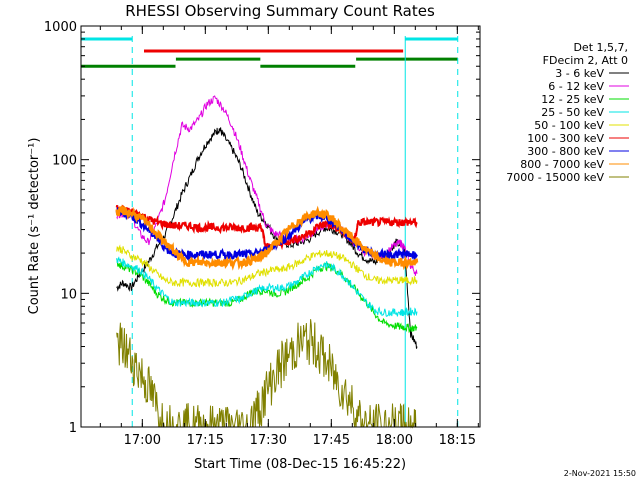 Image resolution: width=640 pixels, height=480 pixels. I want to click on legend-header-1: FDecim 2, Att 0, so click(585, 60).